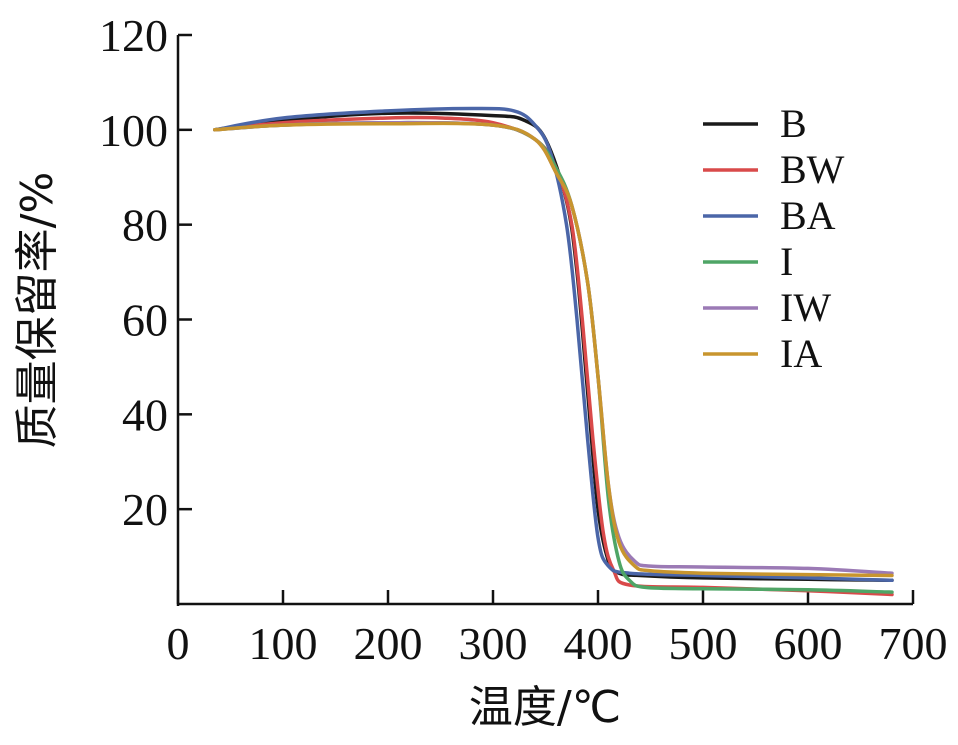  I want to click on y-tick-label: 20, so click(145, 509).